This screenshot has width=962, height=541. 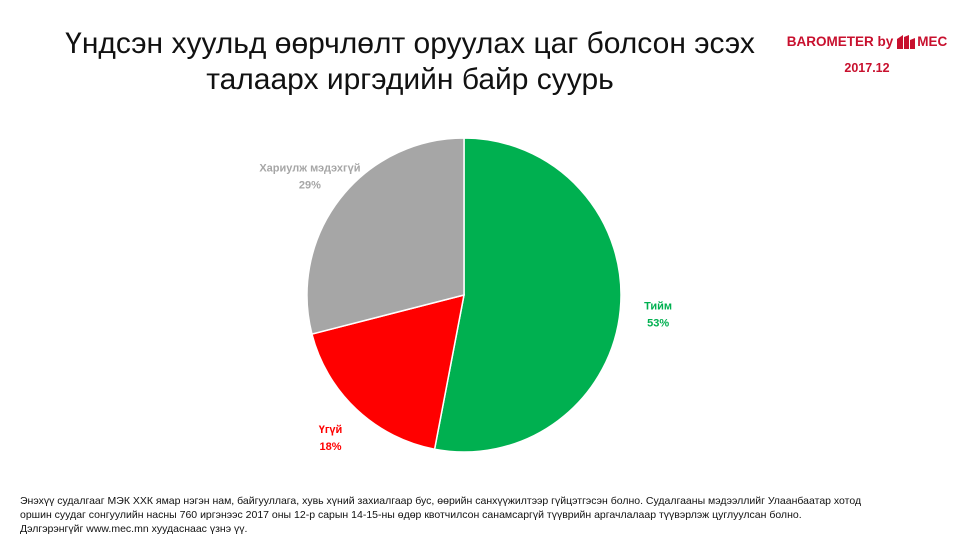 I want to click on pie-slice-category-label: Тийм, so click(x=658, y=306).